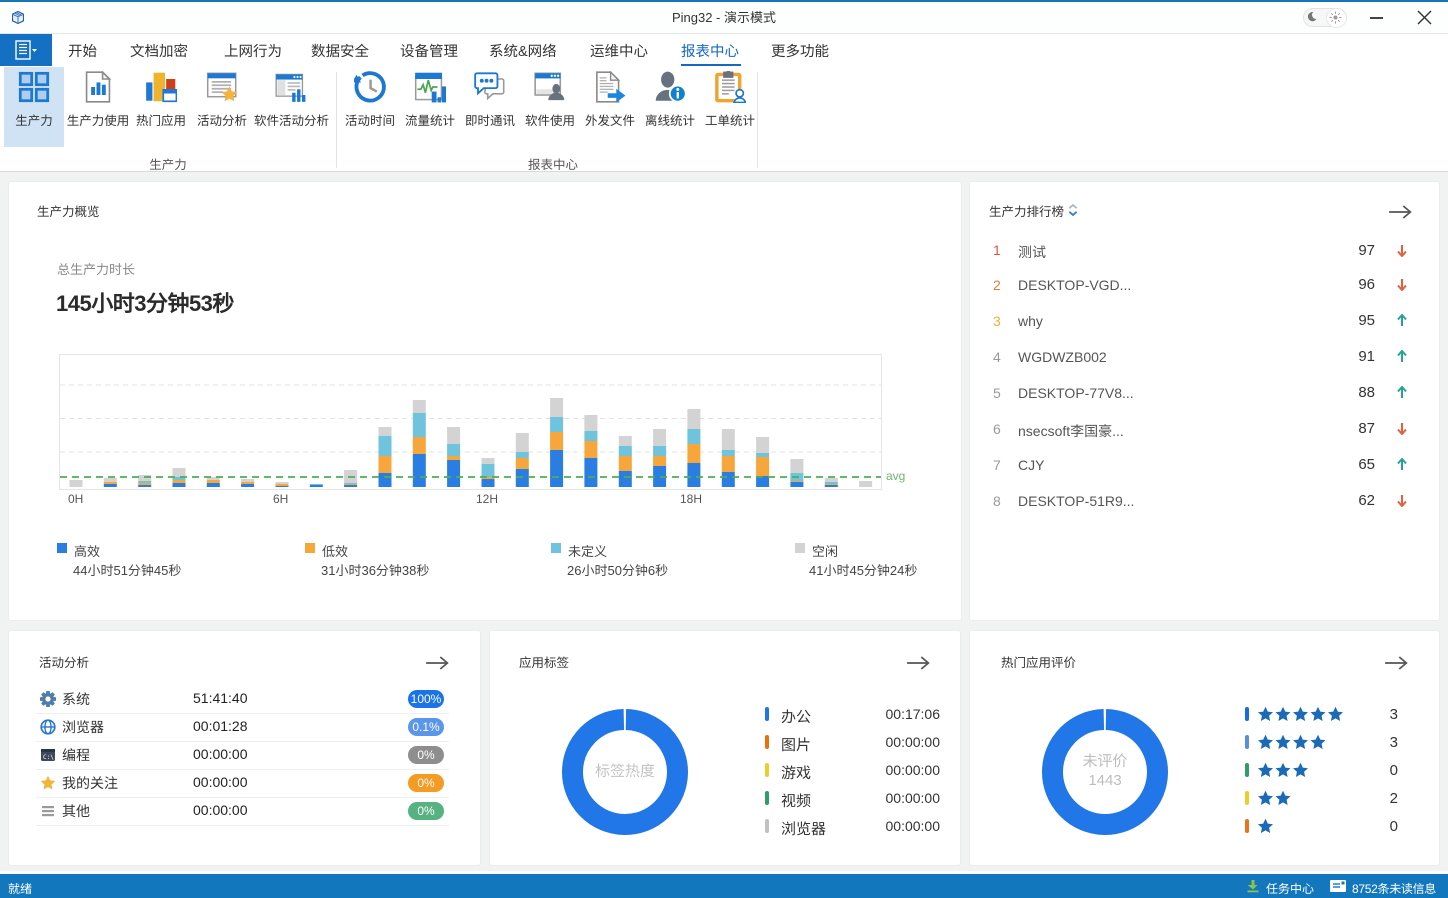  I want to click on svg-text: C:\, so click(48, 757).